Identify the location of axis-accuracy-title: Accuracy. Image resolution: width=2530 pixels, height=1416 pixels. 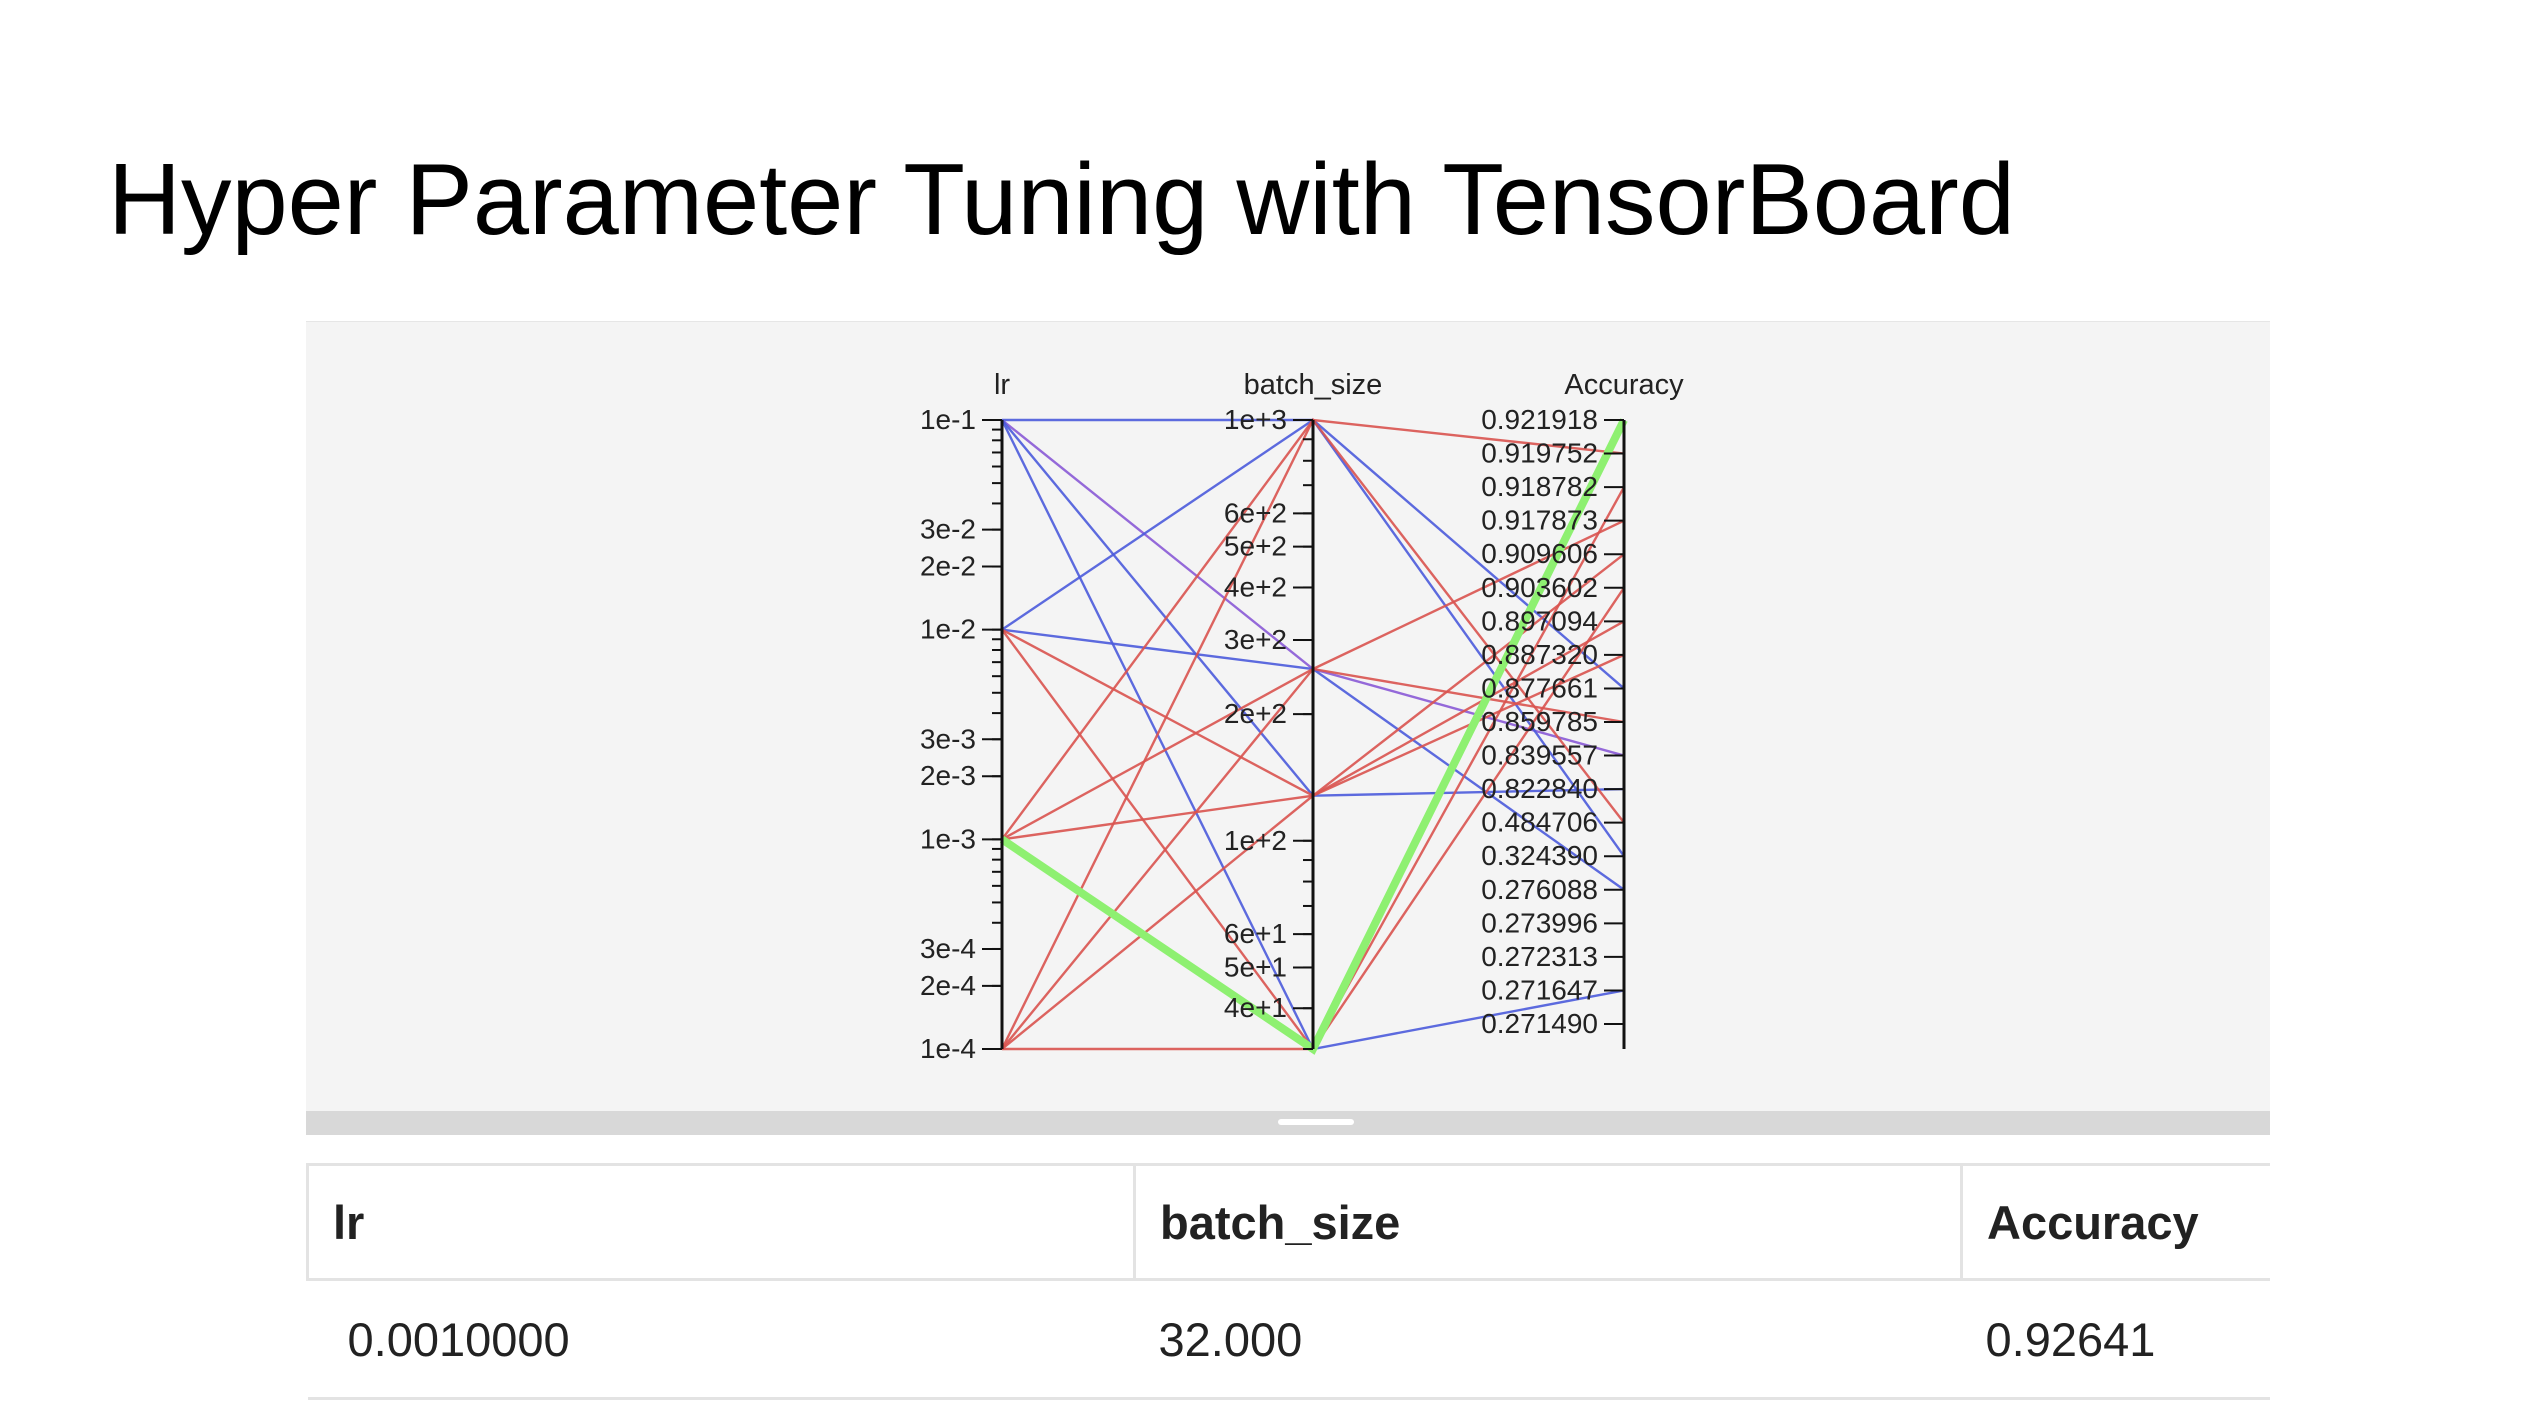
(1624, 385).